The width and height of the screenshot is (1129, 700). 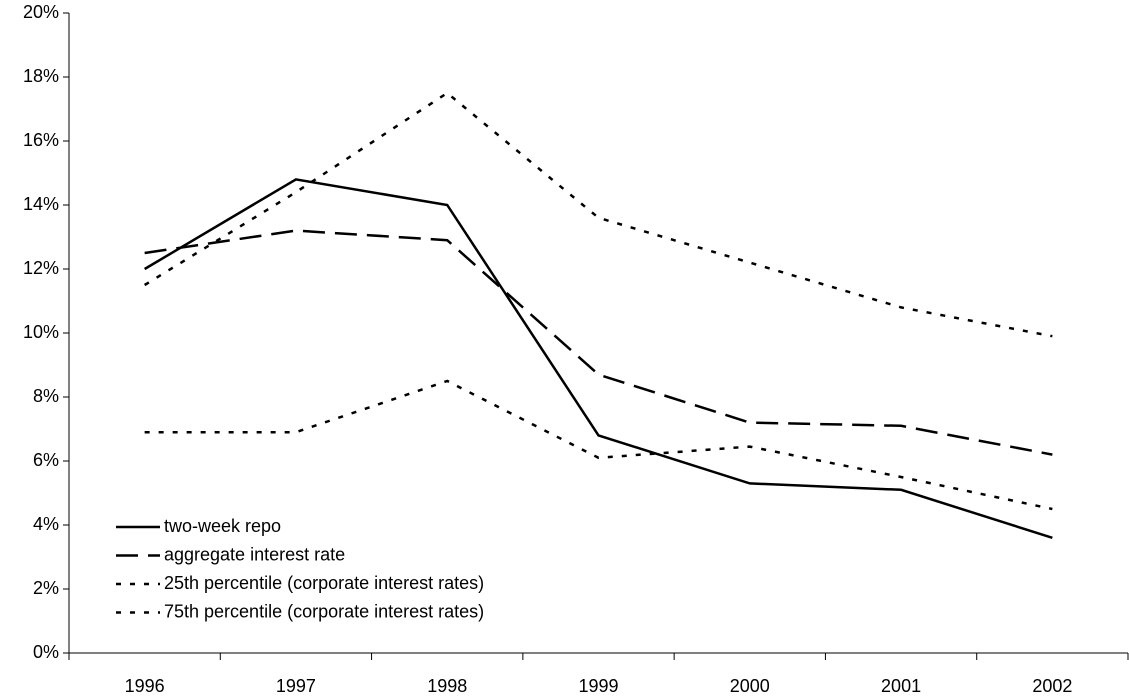 I want to click on y-tick-label: 0%, so click(x=46, y=652).